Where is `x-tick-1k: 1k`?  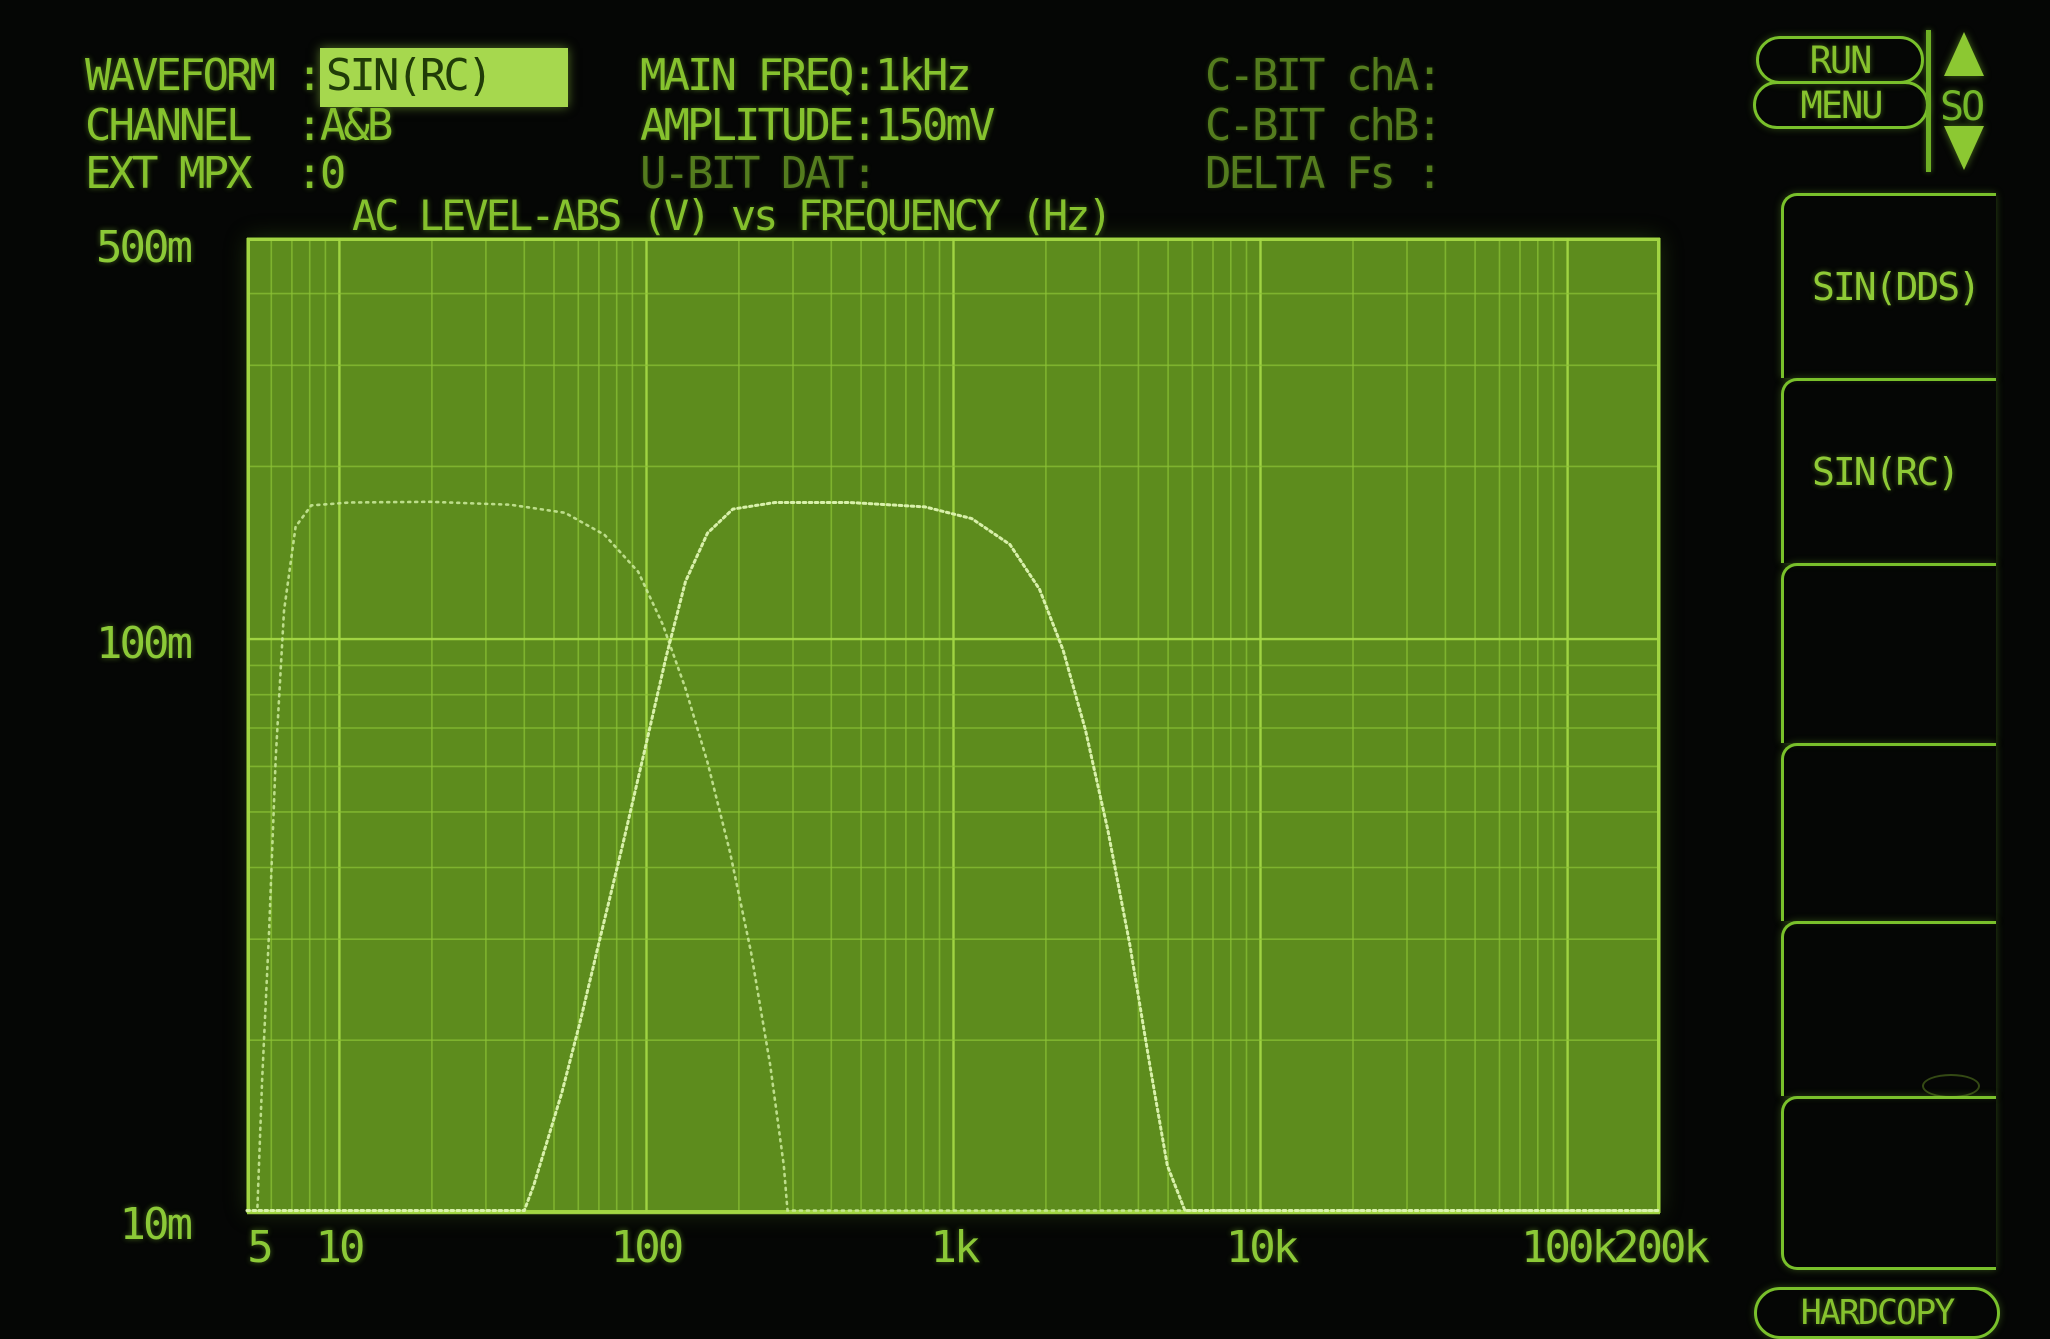
x-tick-1k: 1k is located at coordinates (955, 1247).